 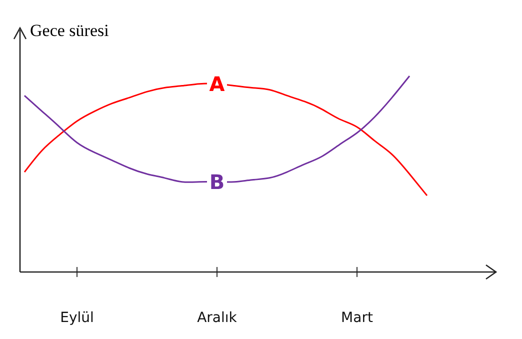 What do you see at coordinates (217, 182) in the screenshot?
I see `series-label: B` at bounding box center [217, 182].